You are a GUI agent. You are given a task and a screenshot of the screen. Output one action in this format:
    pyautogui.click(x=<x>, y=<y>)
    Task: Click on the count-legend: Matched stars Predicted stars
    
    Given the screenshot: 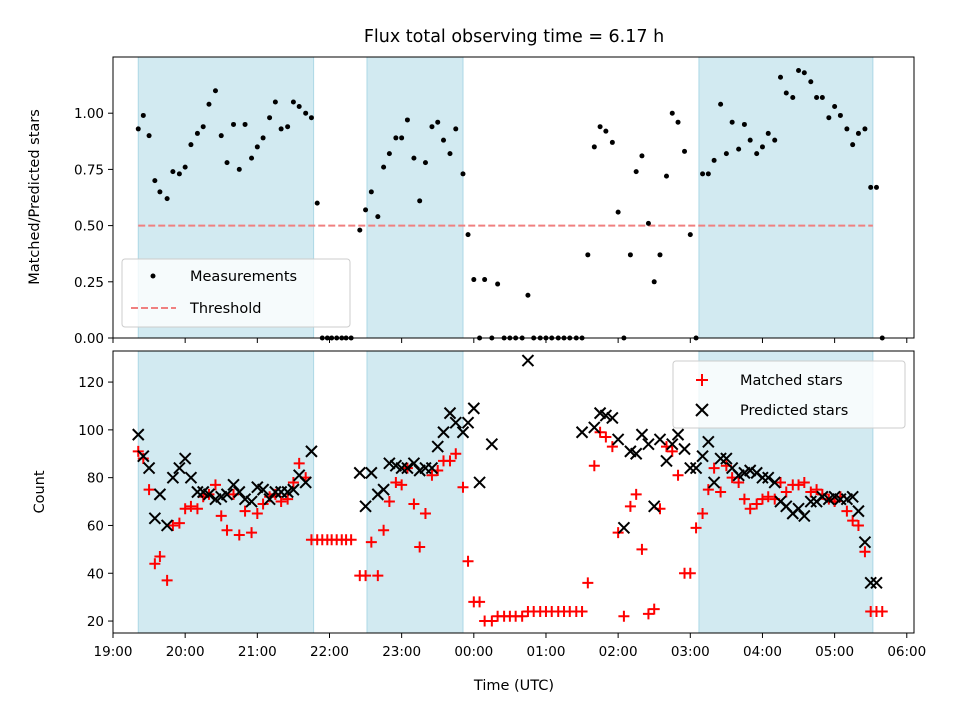 What is the action you would take?
    pyautogui.click(x=789, y=394)
    